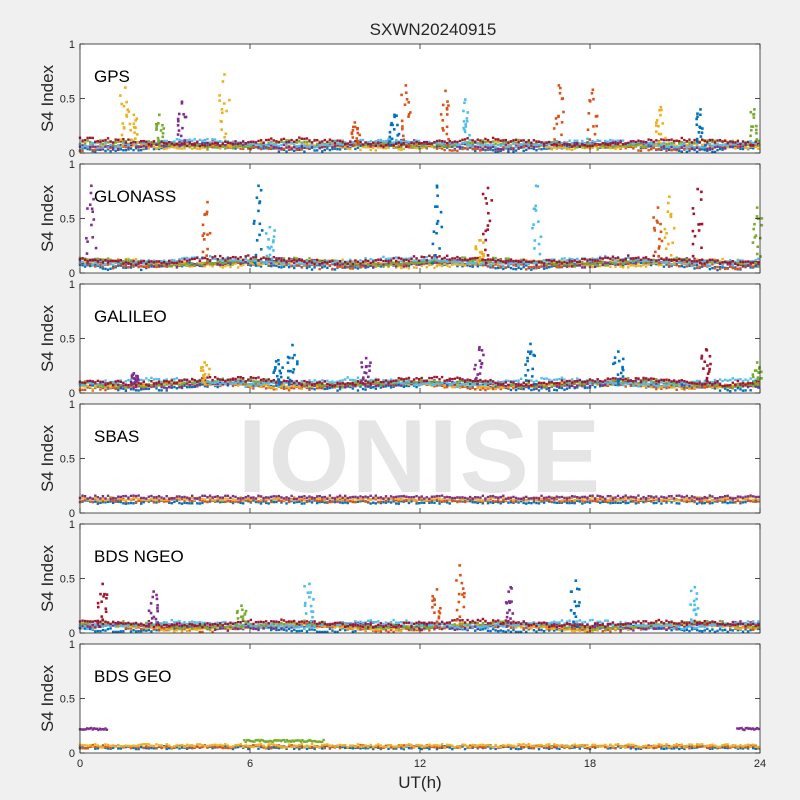 This screenshot has width=800, height=800. What do you see at coordinates (72, 165) in the screenshot?
I see `y-tick-label: 1` at bounding box center [72, 165].